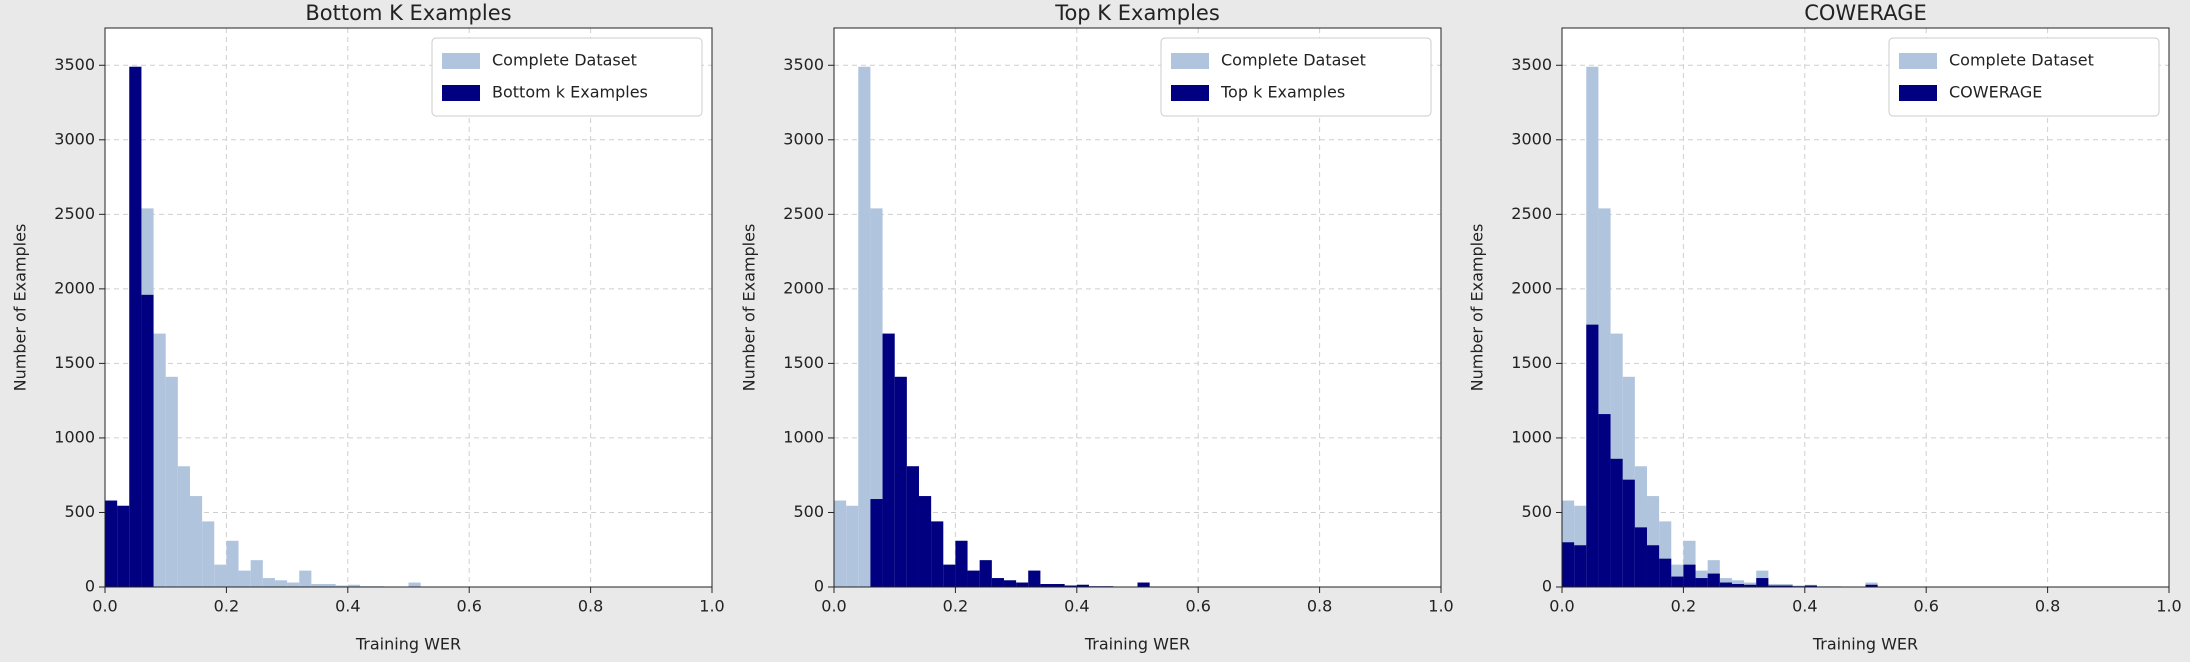  Describe the element at coordinates (1282, 92) in the screenshot. I see `legend-label: Top k Examples` at that location.